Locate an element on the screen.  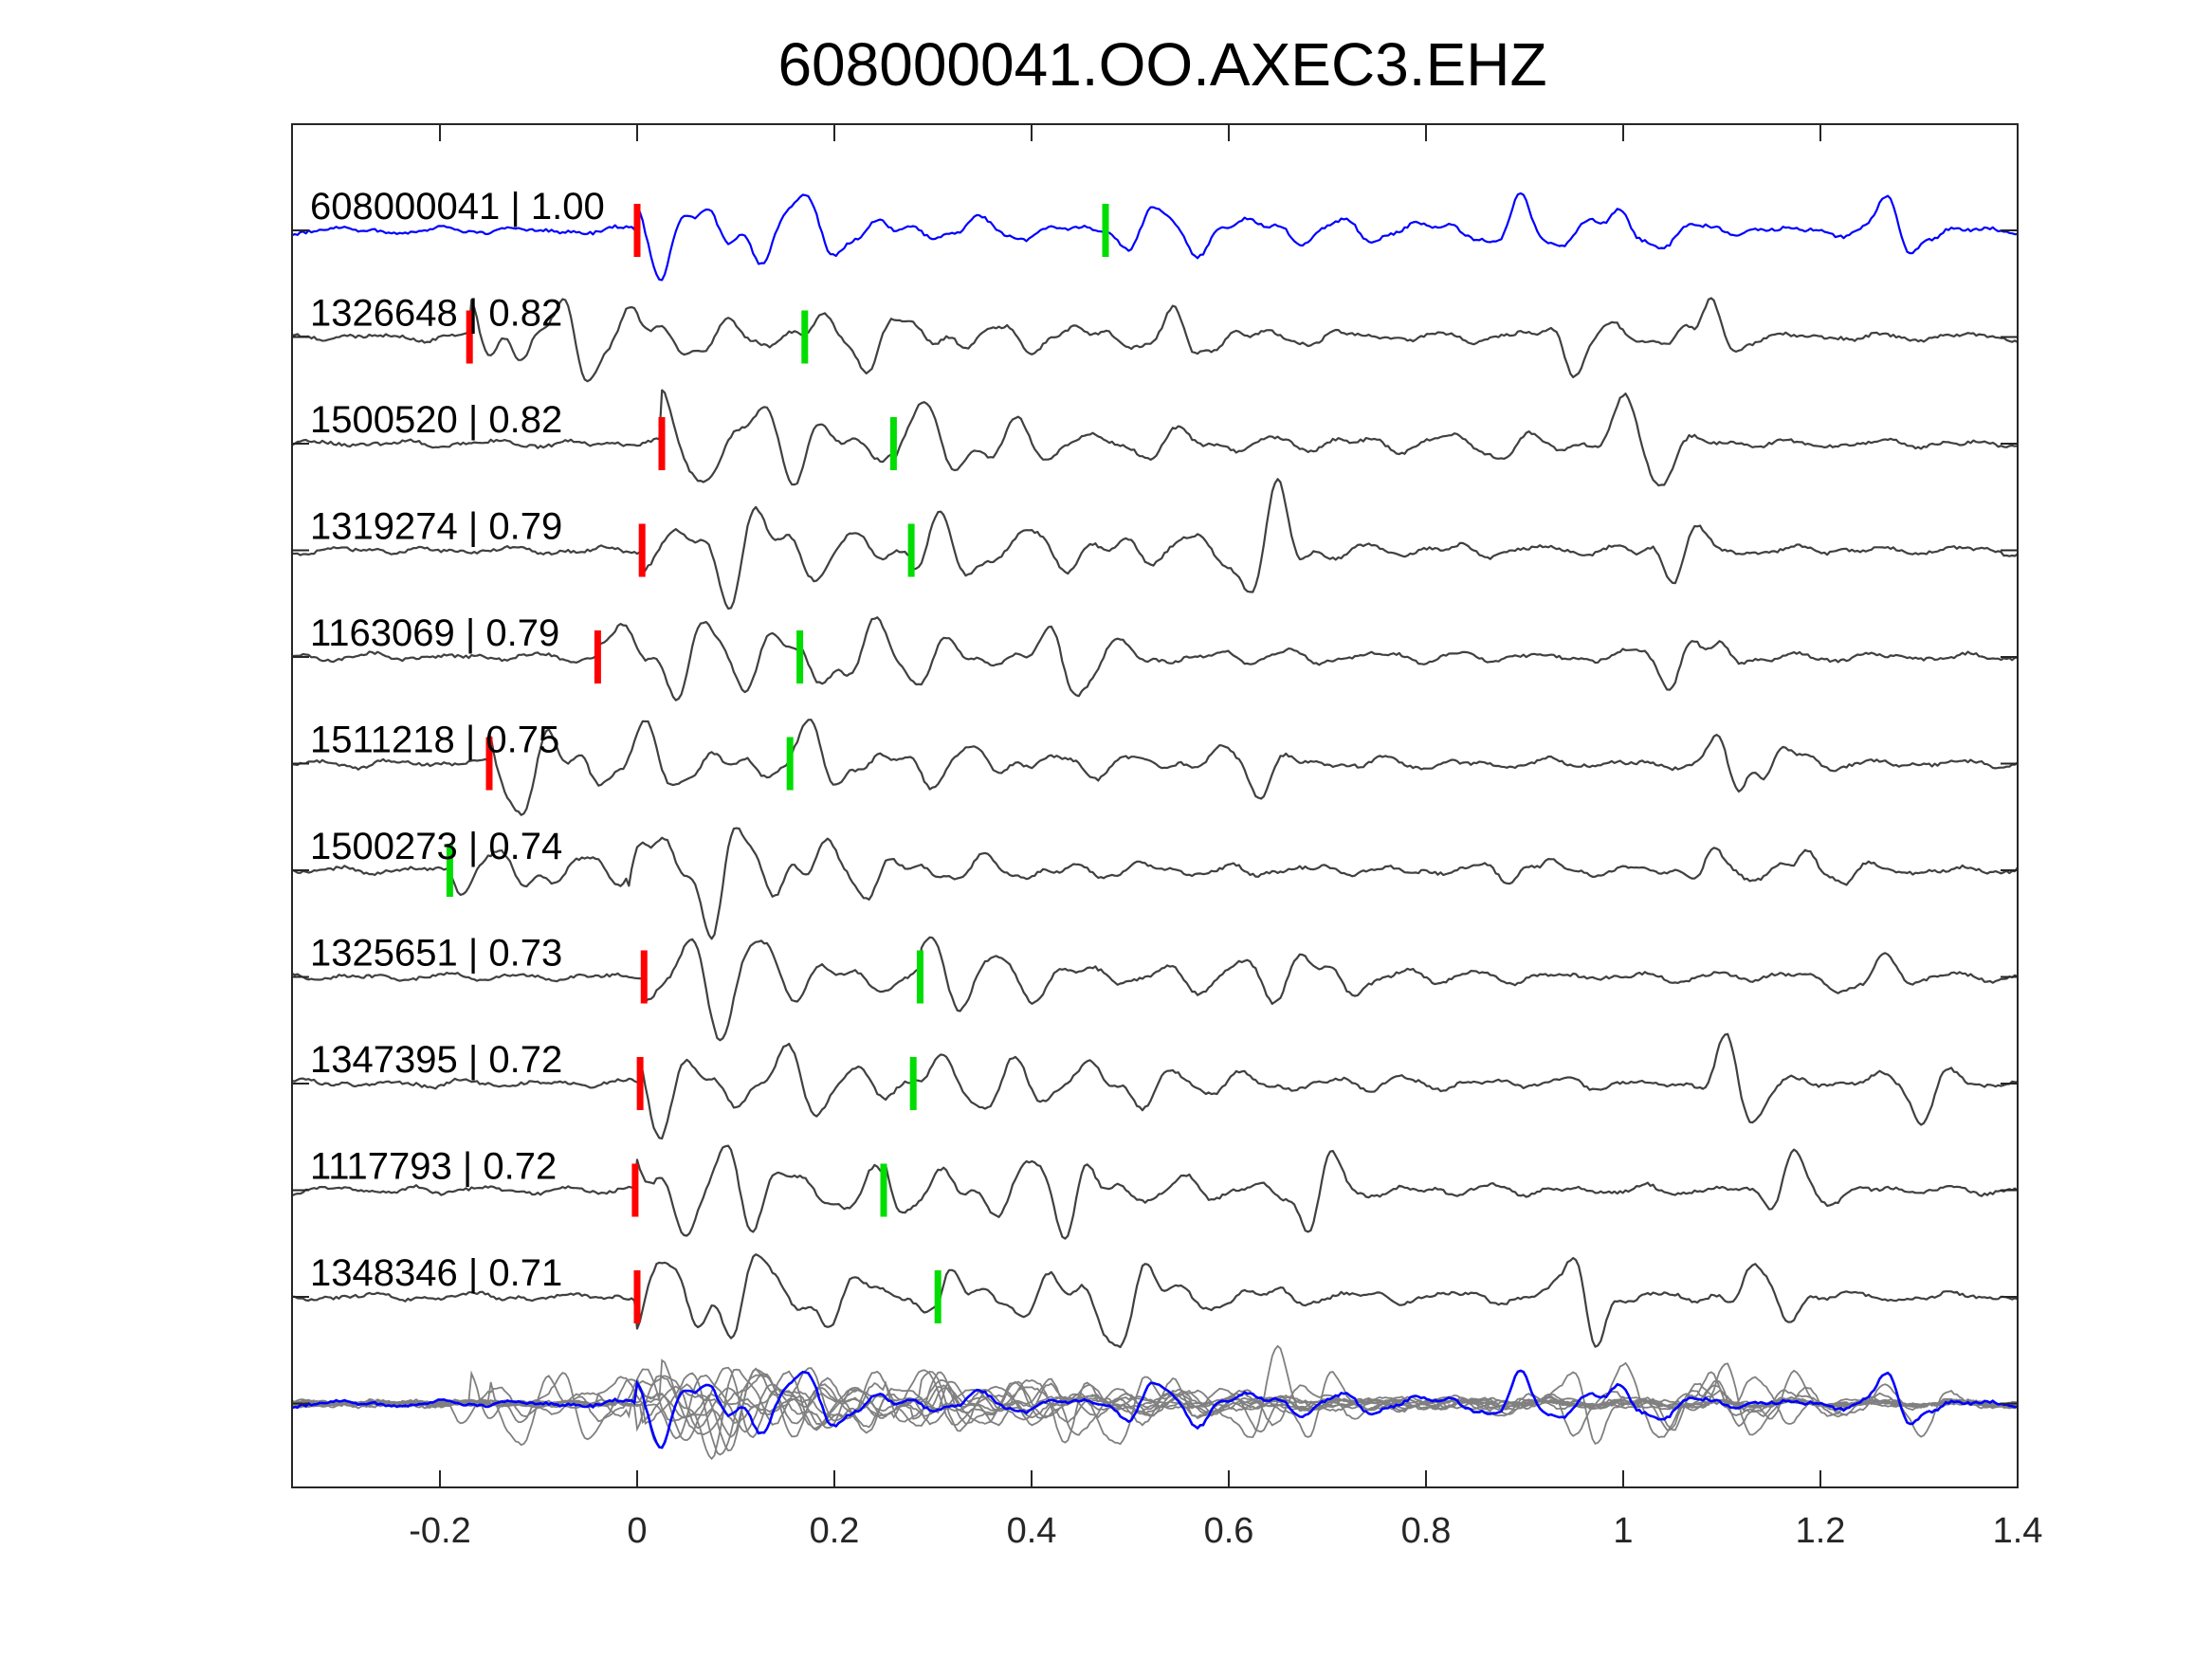
trace-label-1347395: 1347395 | 0.72 is located at coordinates (436, 1060).